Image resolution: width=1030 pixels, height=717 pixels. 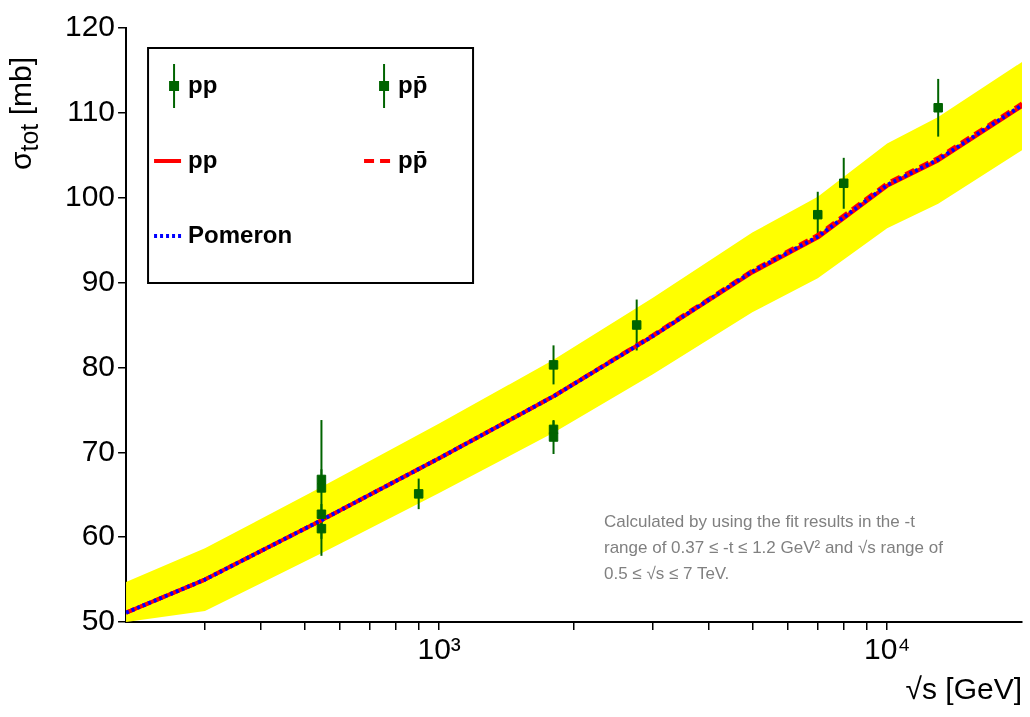 I want to click on y-tick-label: 100, so click(x=90, y=195).